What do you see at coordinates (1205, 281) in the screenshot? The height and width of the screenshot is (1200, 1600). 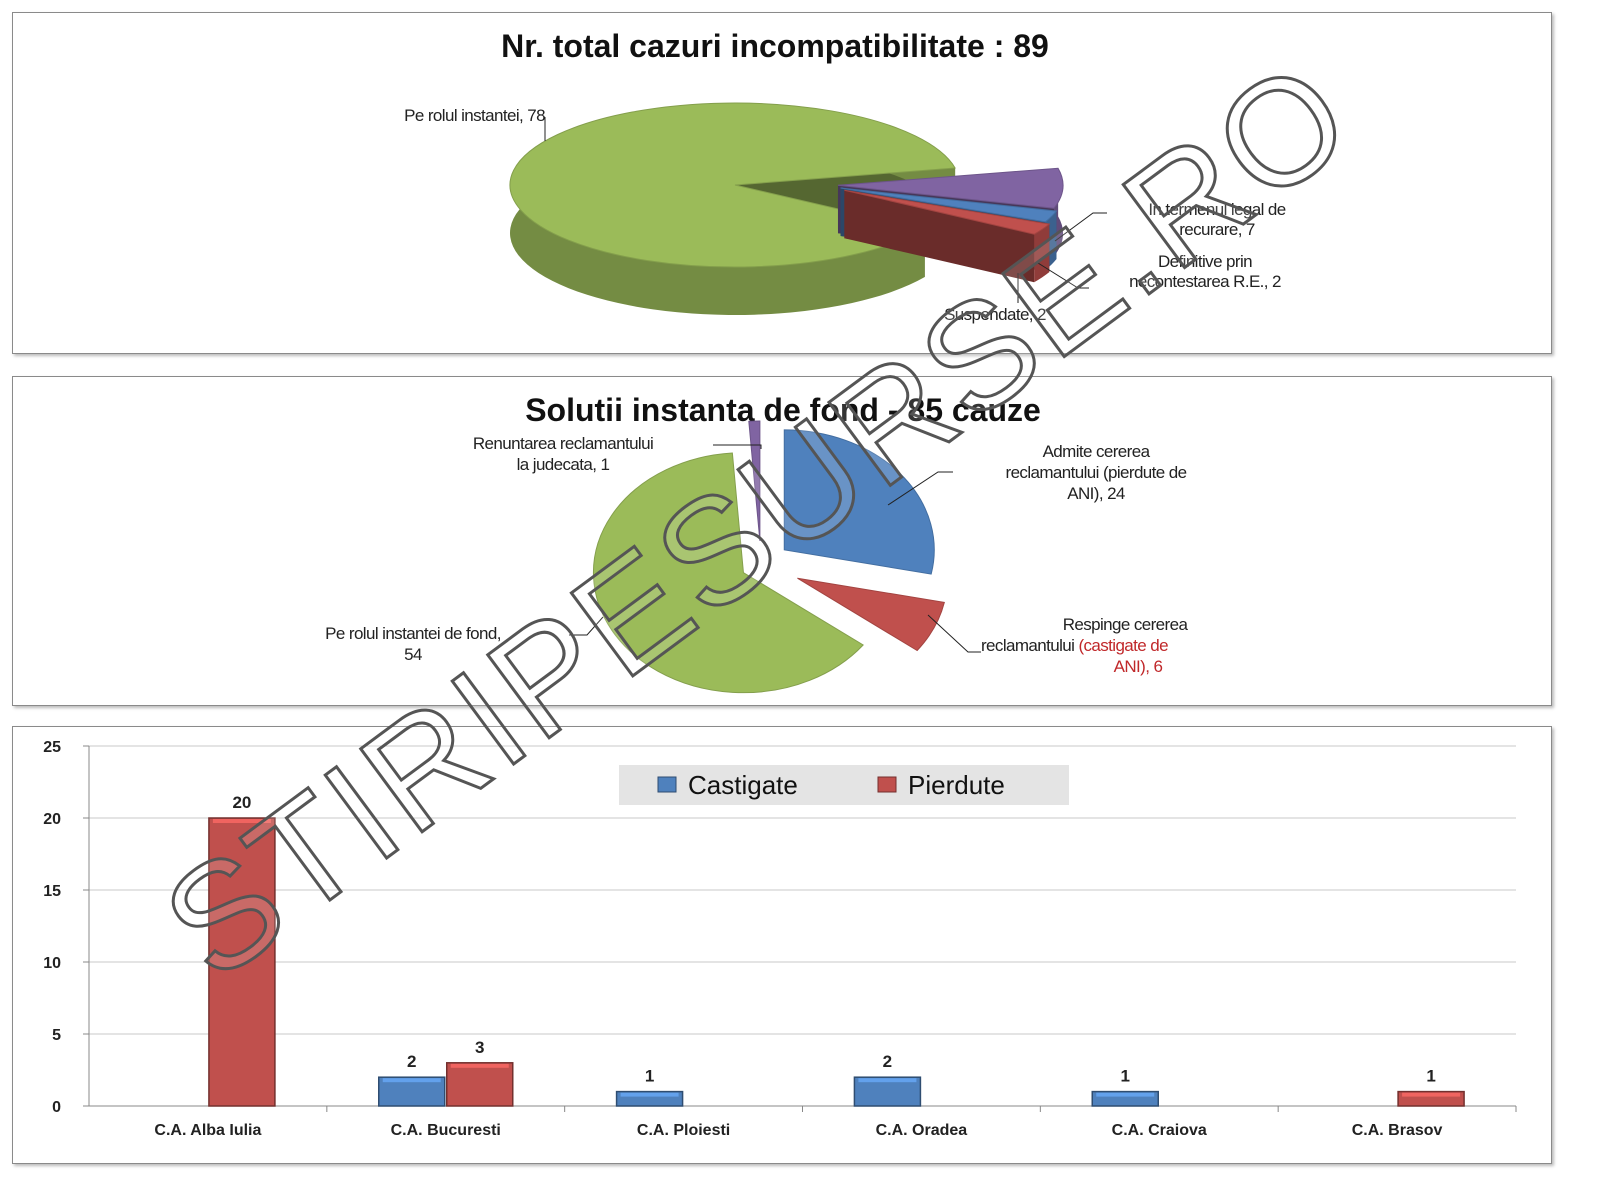 I see `label-line: necontestarea R.E., 2` at bounding box center [1205, 281].